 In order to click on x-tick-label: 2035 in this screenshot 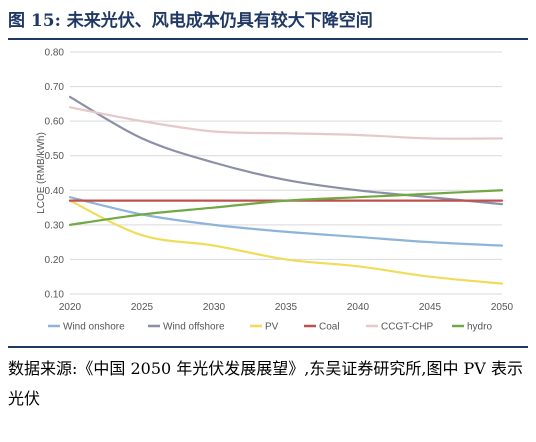, I will do `click(286, 307)`.